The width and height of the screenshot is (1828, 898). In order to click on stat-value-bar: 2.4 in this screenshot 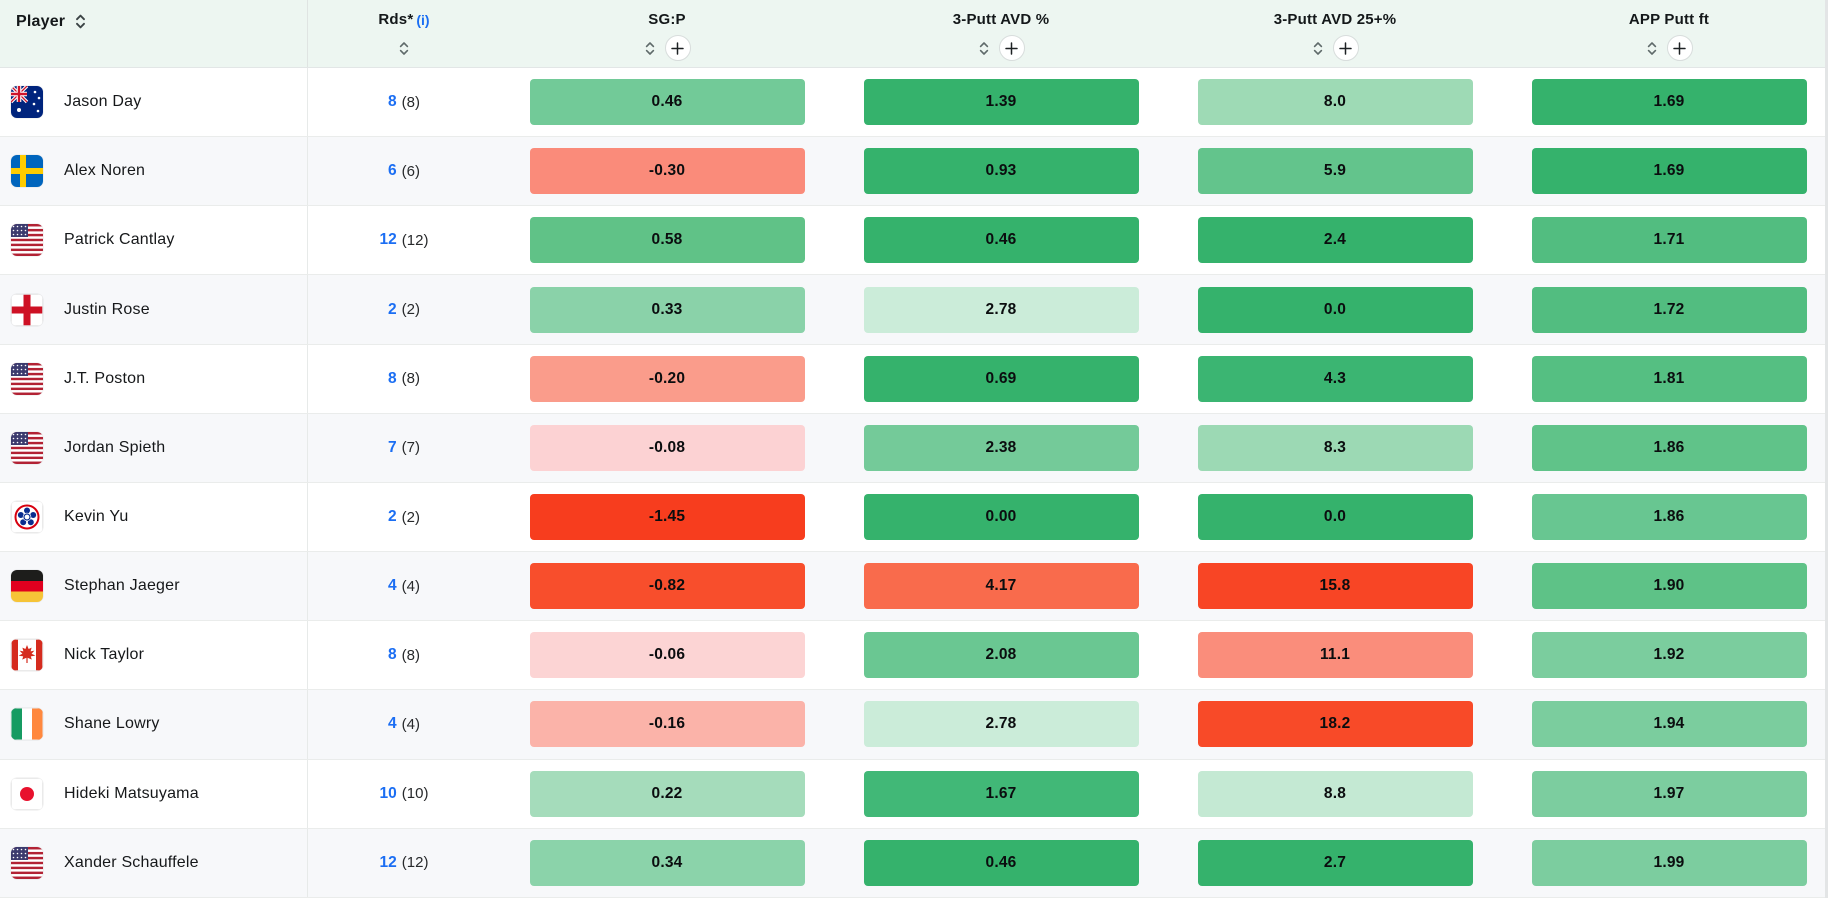, I will do `click(1335, 240)`.